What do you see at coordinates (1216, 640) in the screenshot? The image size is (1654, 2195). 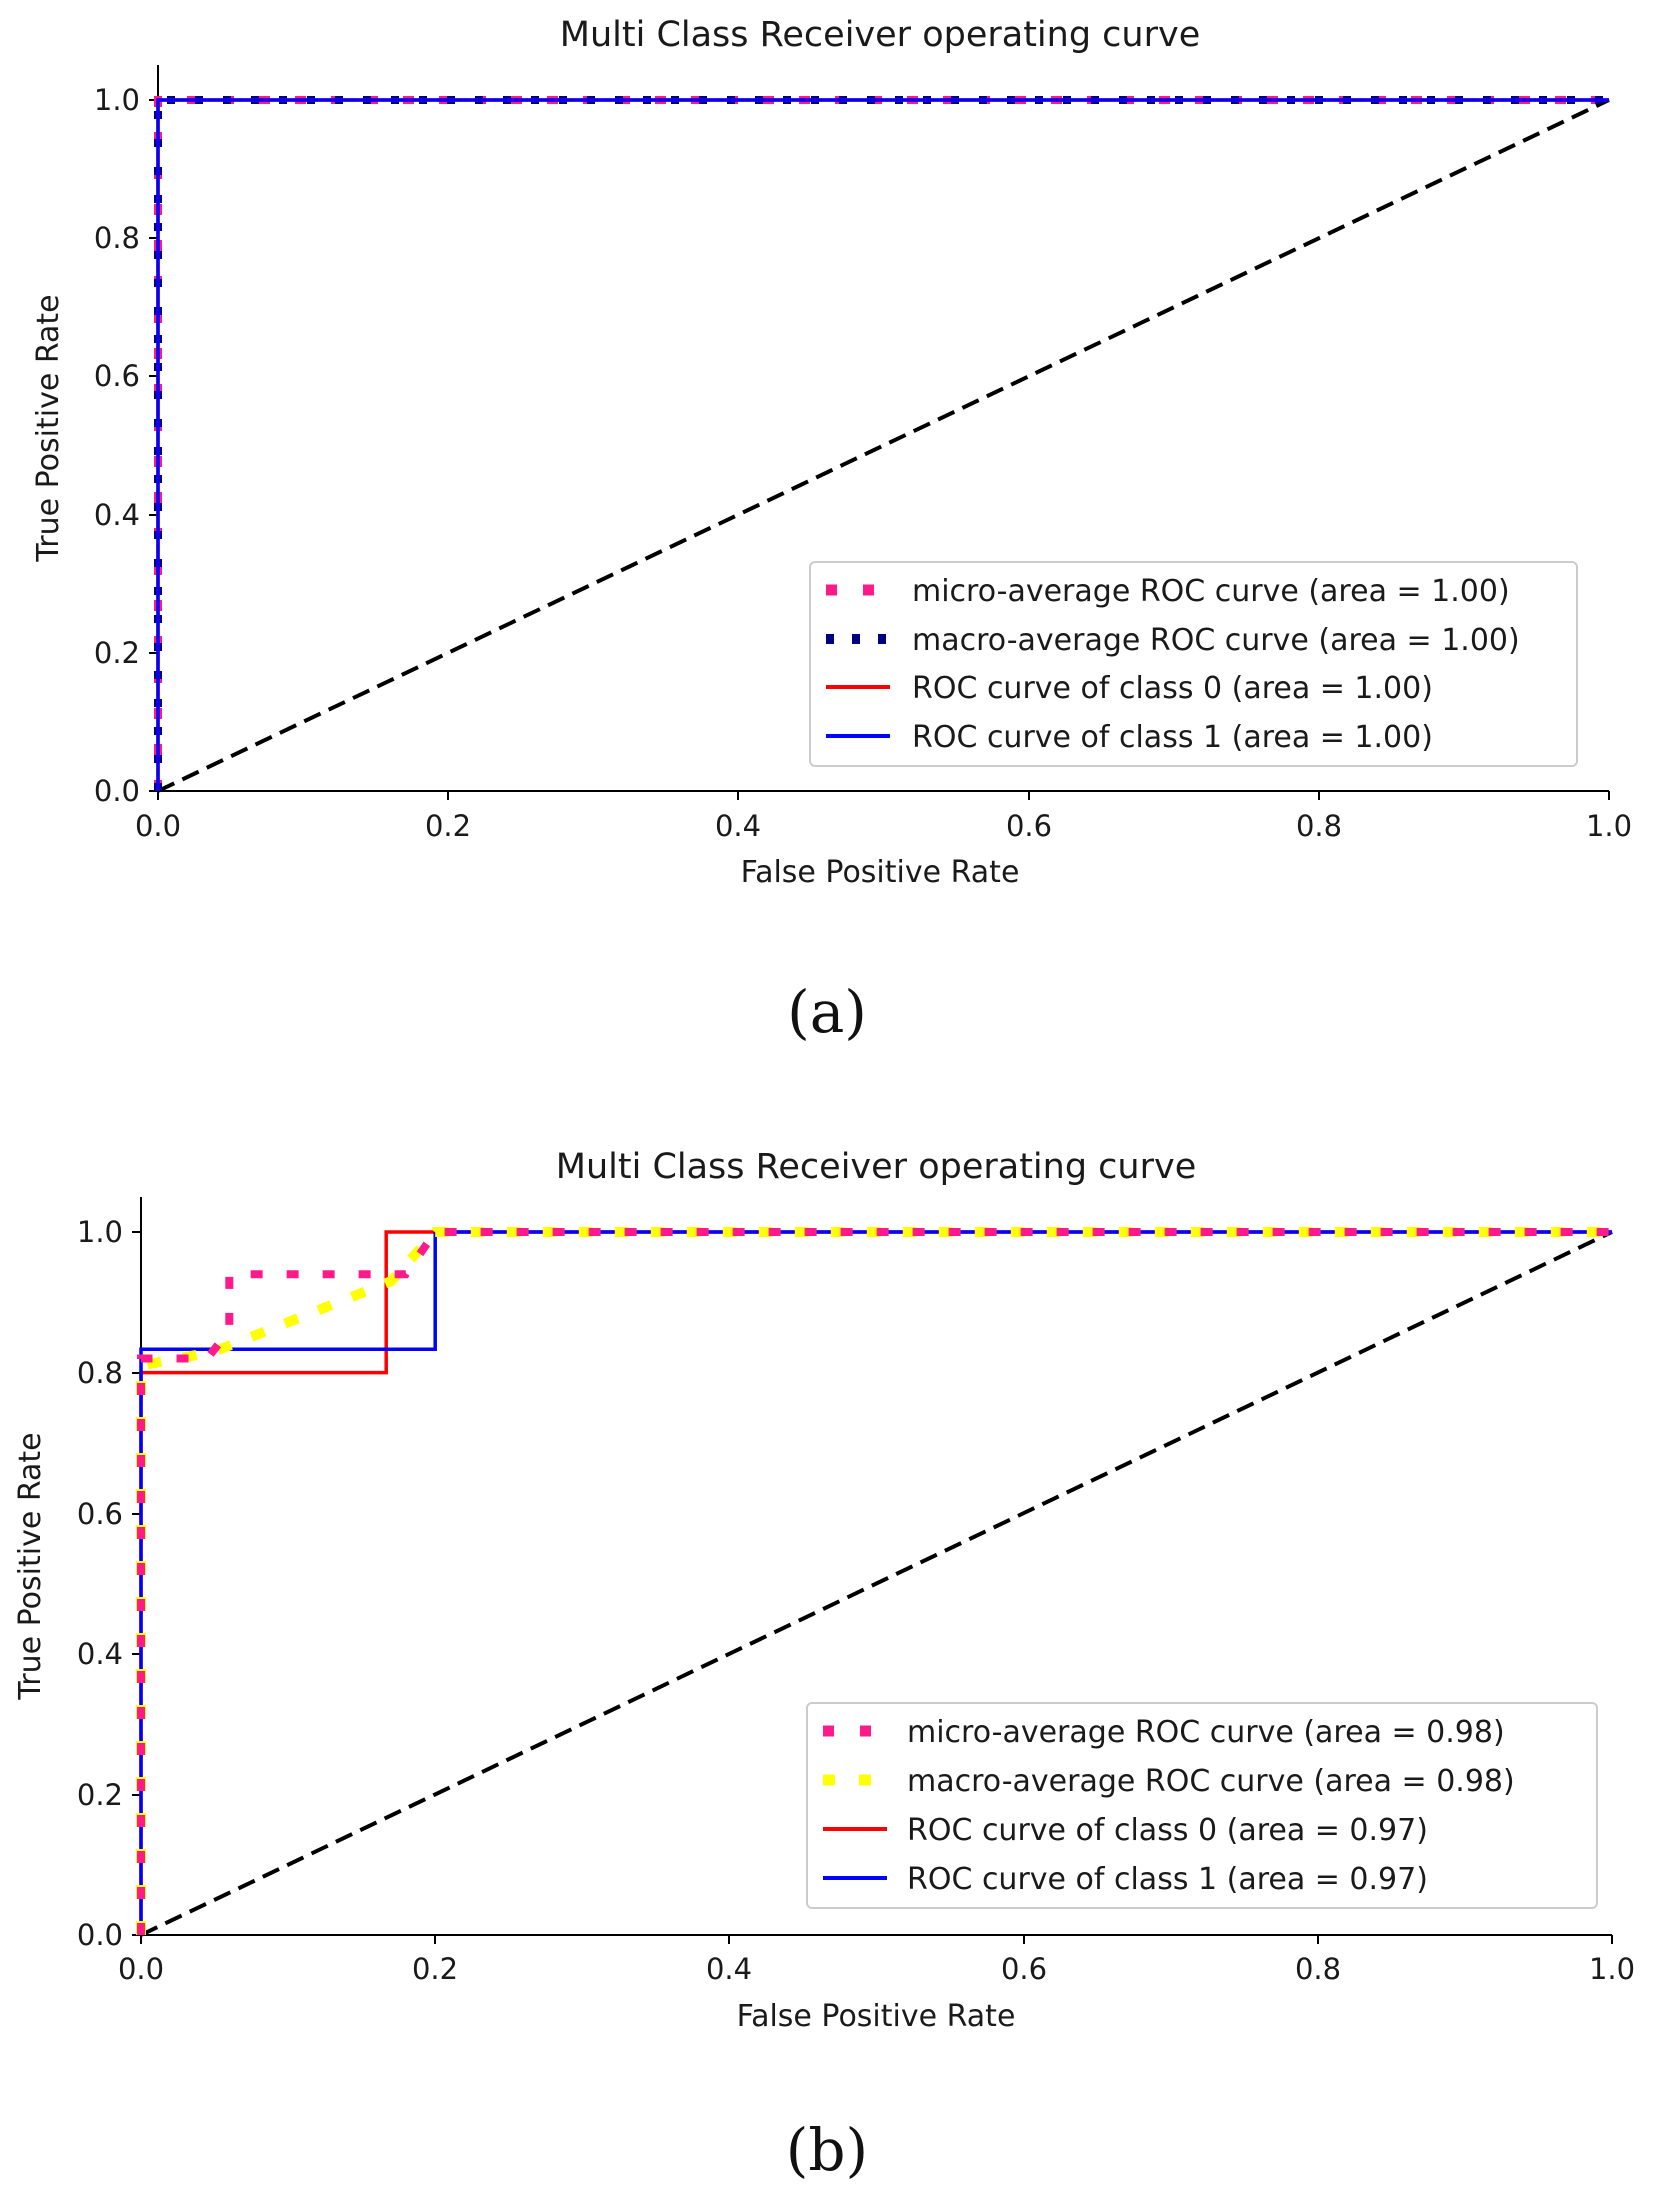 I see `legend-label-macro-average: macro-average ROC curve (area = 1.00)` at bounding box center [1216, 640].